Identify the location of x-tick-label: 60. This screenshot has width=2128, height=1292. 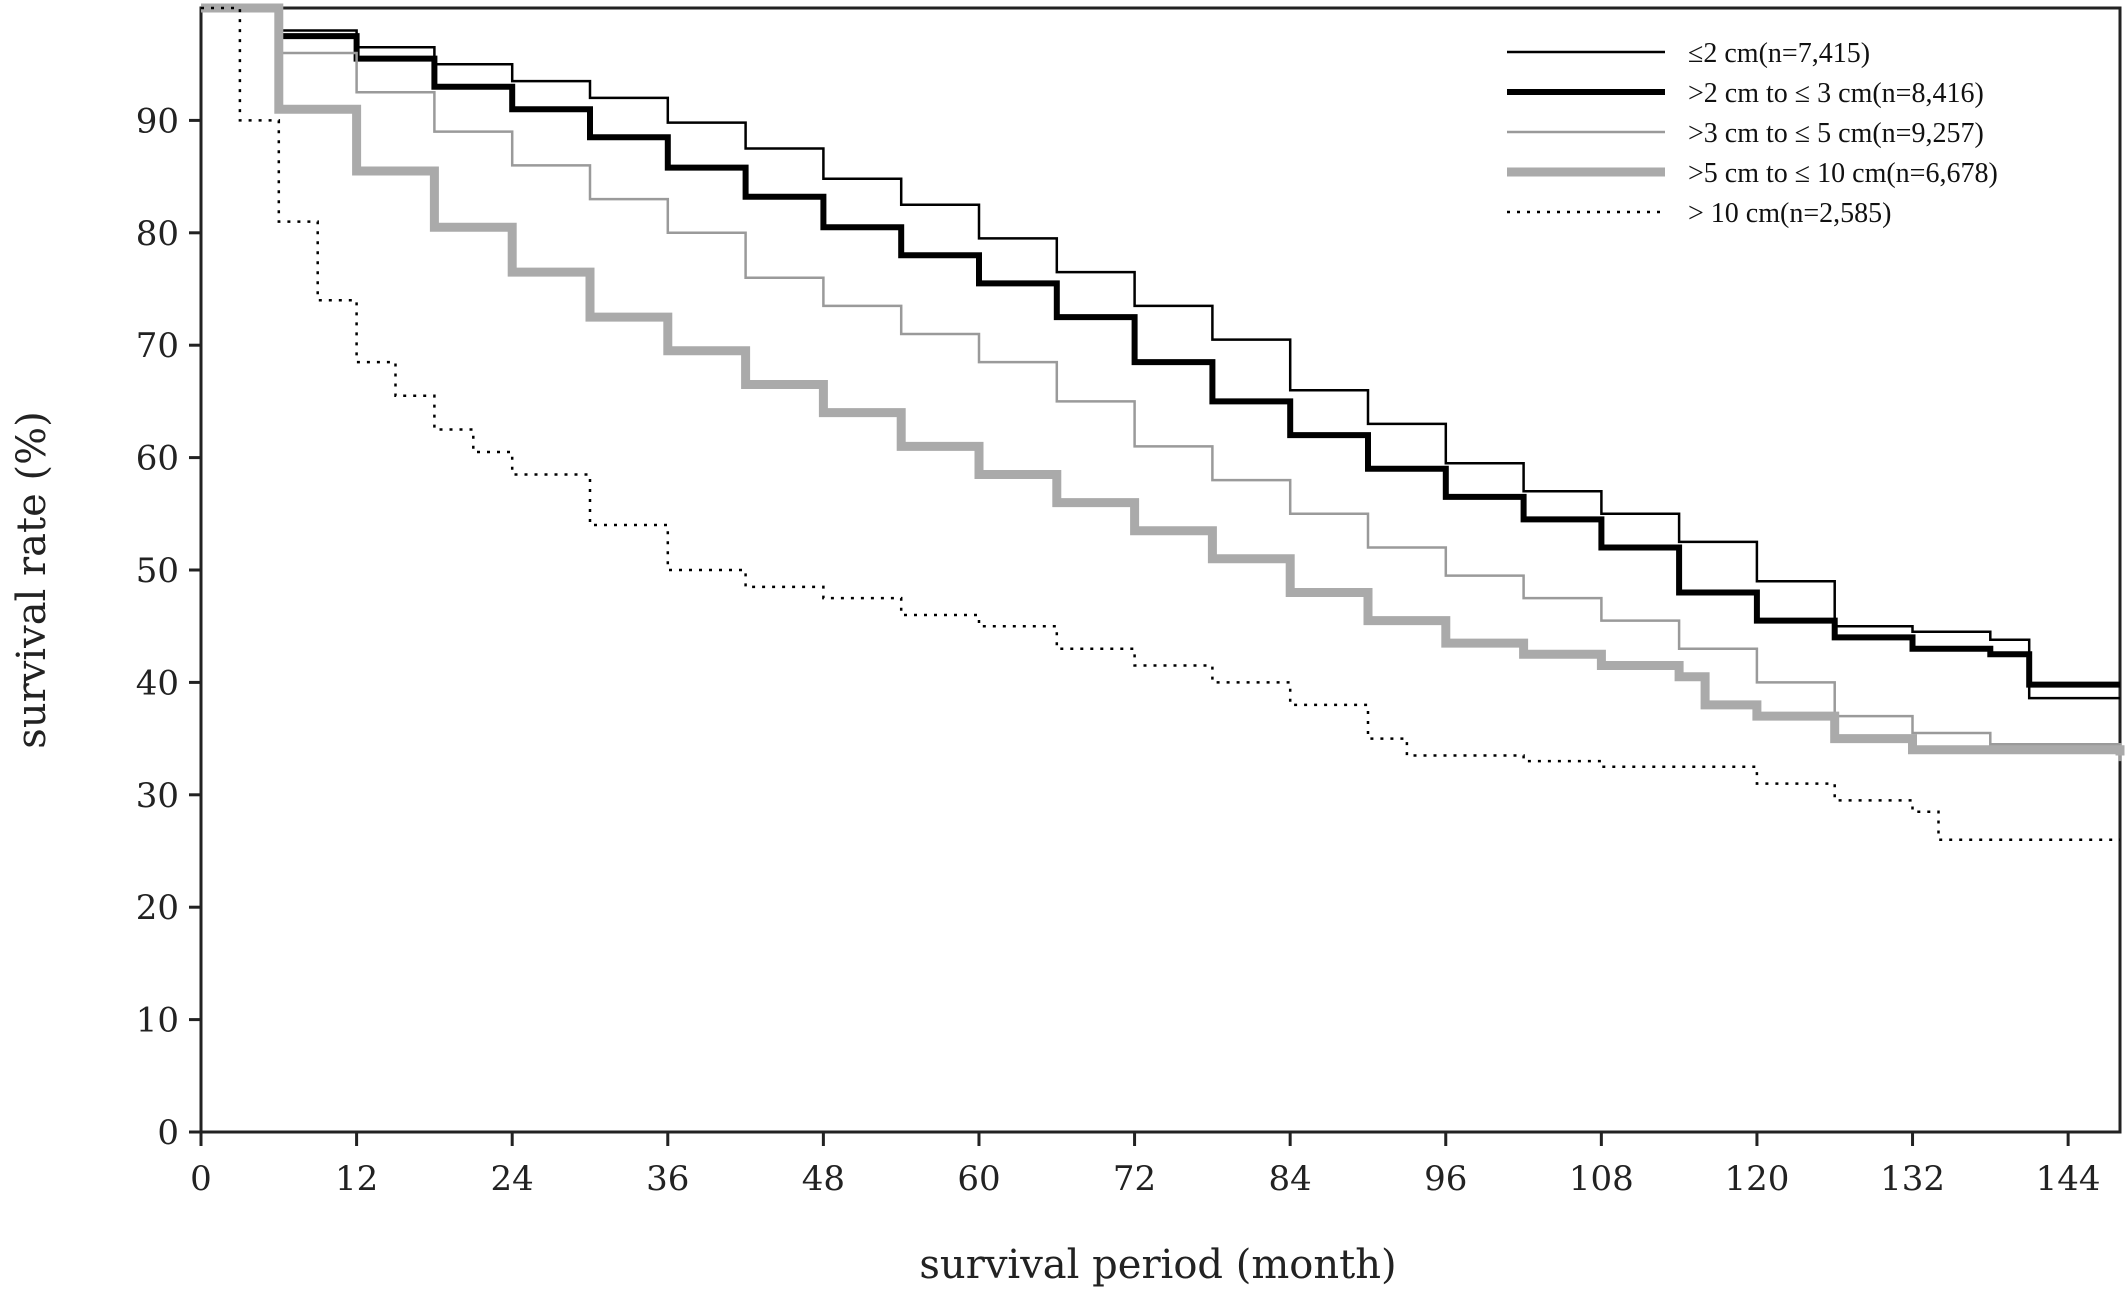
(978, 1179).